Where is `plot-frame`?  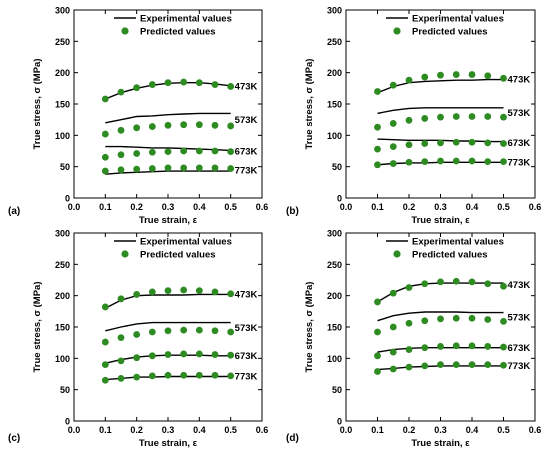
plot-frame is located at coordinates (440, 104).